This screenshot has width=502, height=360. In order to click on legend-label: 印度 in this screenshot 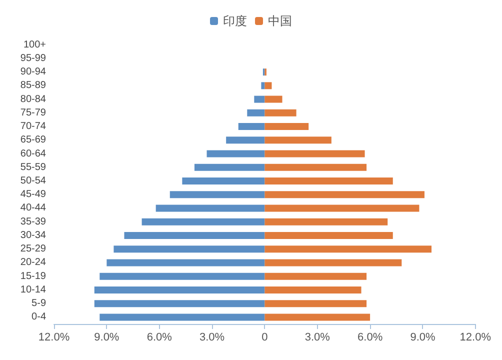, I will do `click(235, 21)`.